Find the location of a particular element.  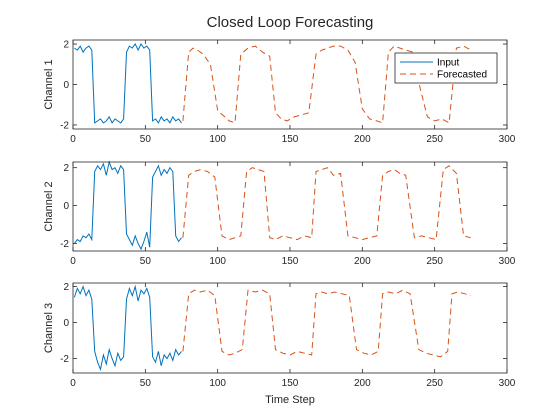

legend-input-label: Input is located at coordinates (448, 63).